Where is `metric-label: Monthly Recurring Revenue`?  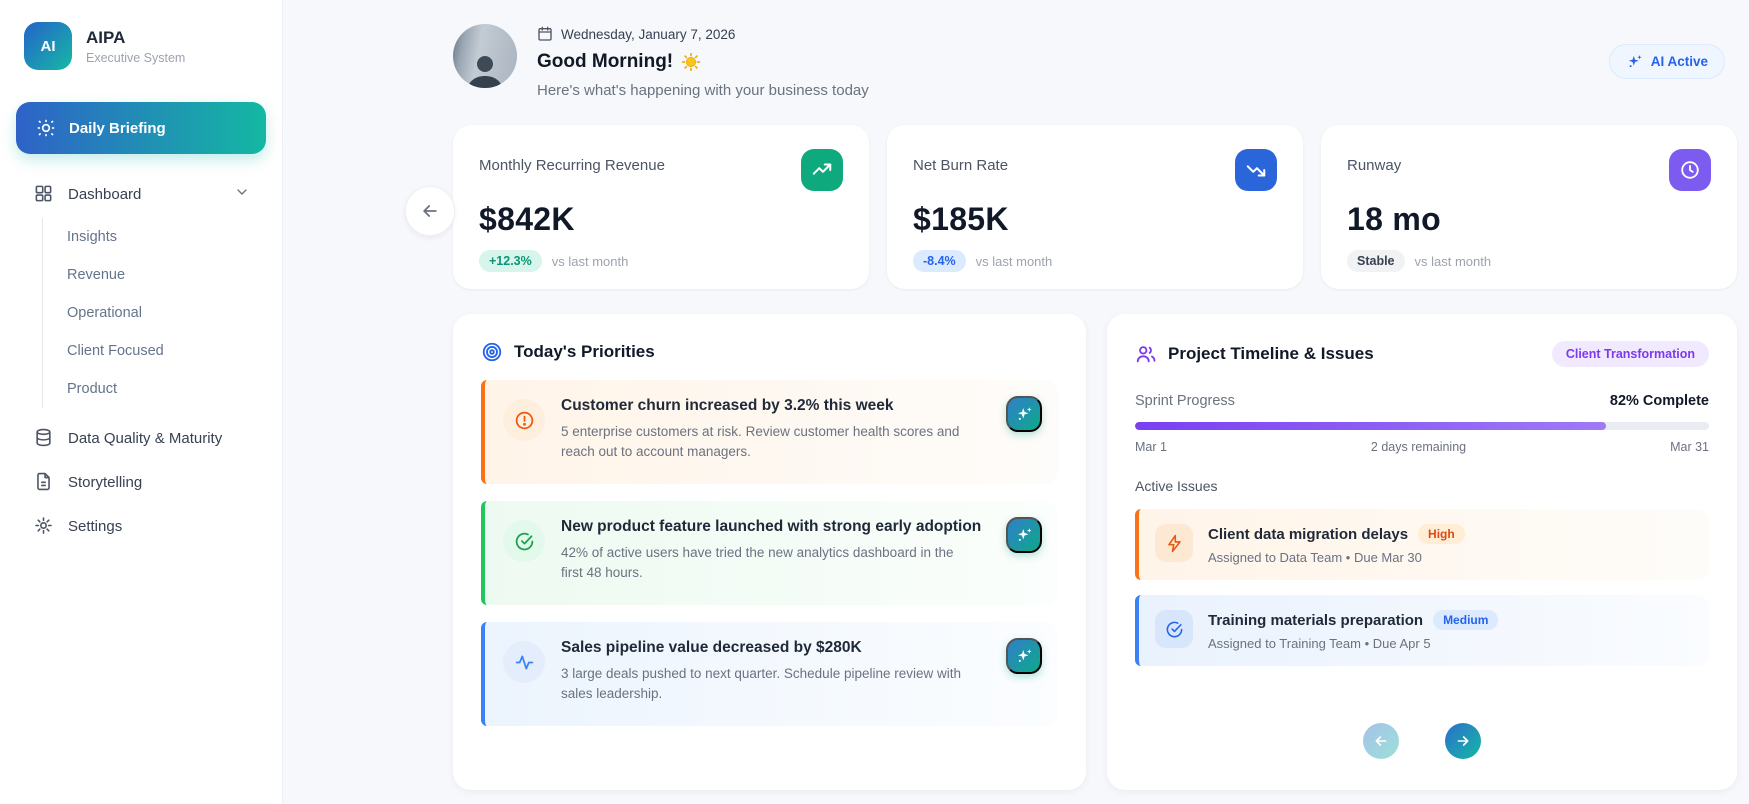
metric-label: Monthly Recurring Revenue is located at coordinates (572, 165).